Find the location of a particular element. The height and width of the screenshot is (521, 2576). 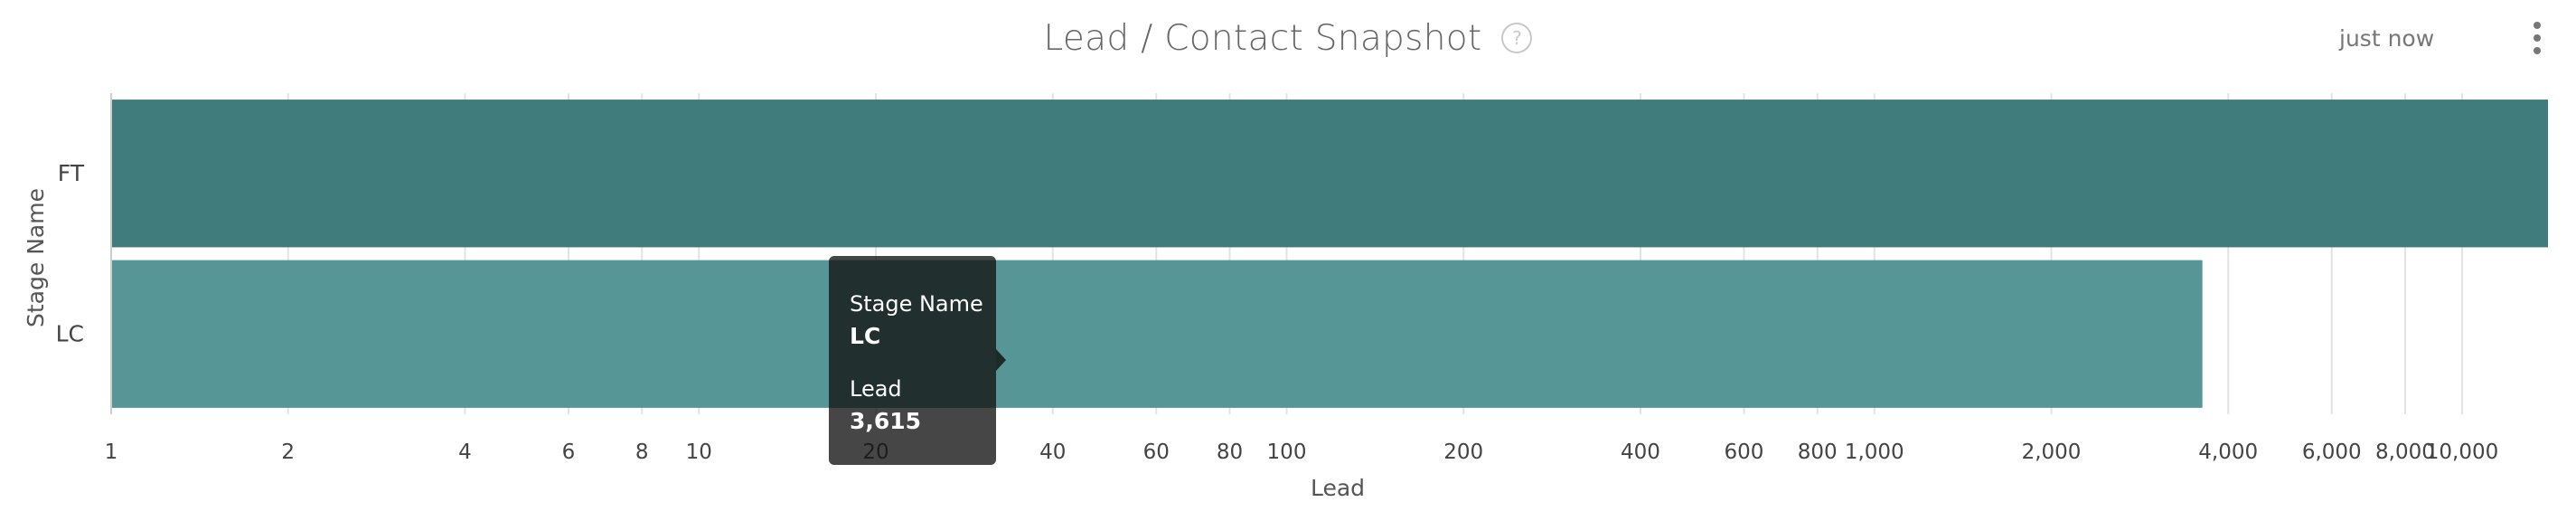

x-tick-label: 10,000 is located at coordinates (2462, 452).